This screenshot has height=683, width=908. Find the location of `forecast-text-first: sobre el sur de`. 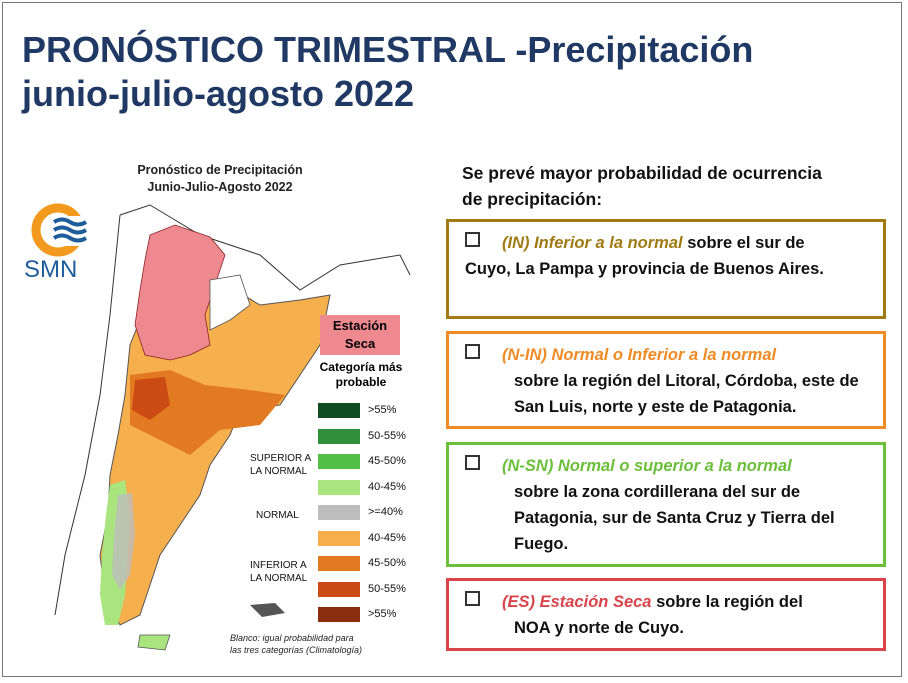

forecast-text-first: sobre el sur de is located at coordinates (743, 243).